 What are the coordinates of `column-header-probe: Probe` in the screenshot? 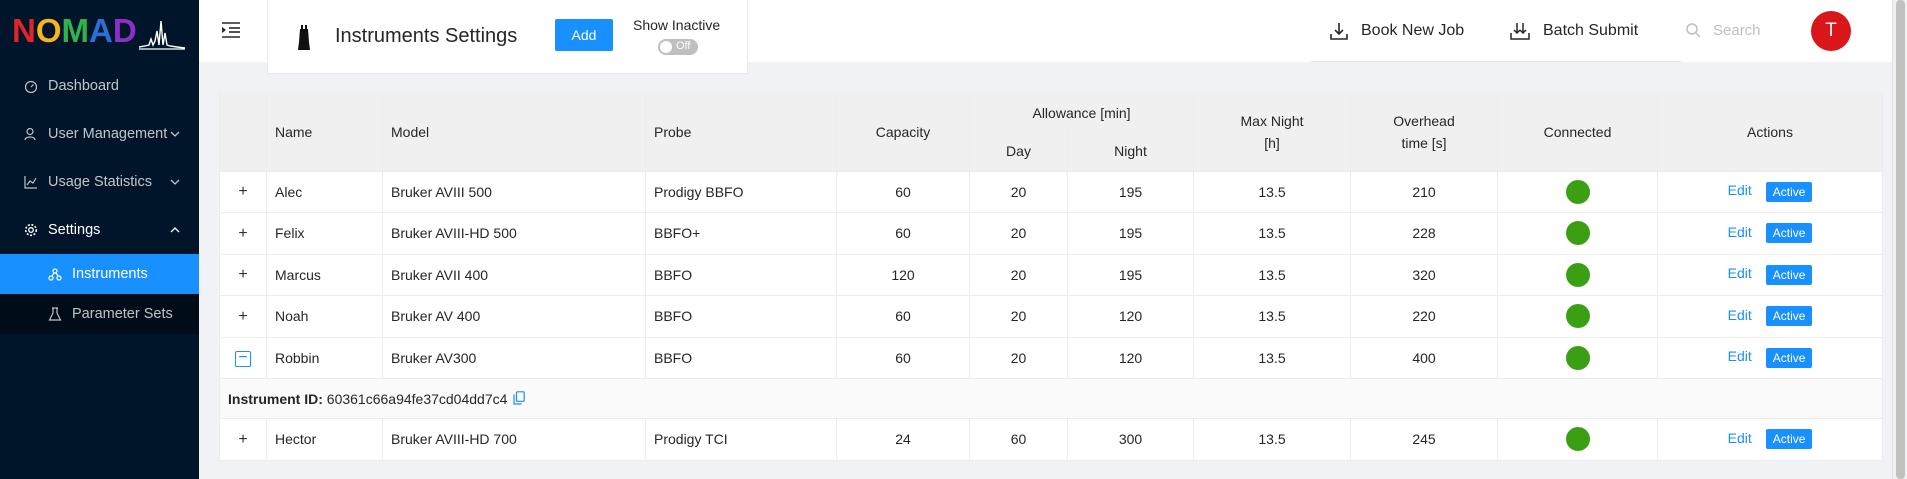 It's located at (741, 132).